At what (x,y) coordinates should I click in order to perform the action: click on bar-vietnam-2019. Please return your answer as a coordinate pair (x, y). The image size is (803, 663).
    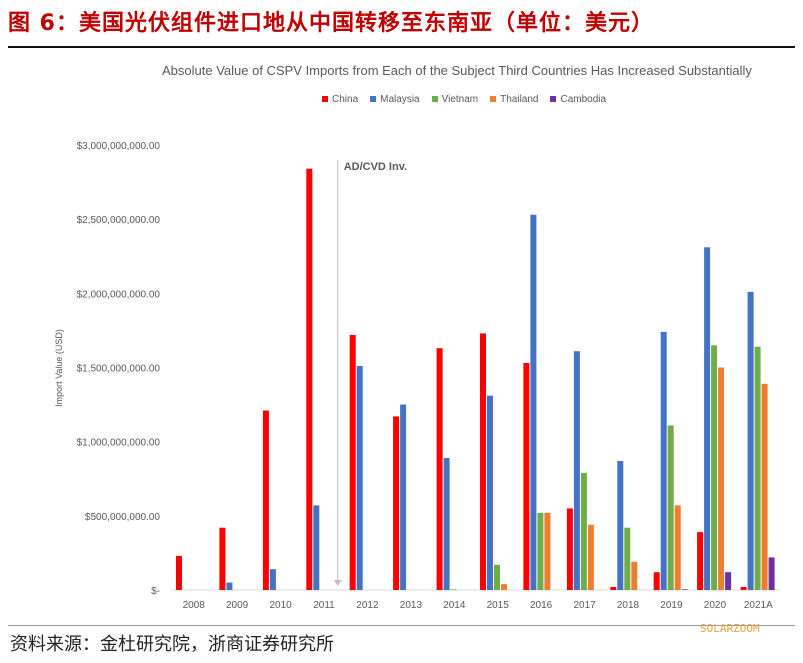
    Looking at the image, I should click on (670, 507).